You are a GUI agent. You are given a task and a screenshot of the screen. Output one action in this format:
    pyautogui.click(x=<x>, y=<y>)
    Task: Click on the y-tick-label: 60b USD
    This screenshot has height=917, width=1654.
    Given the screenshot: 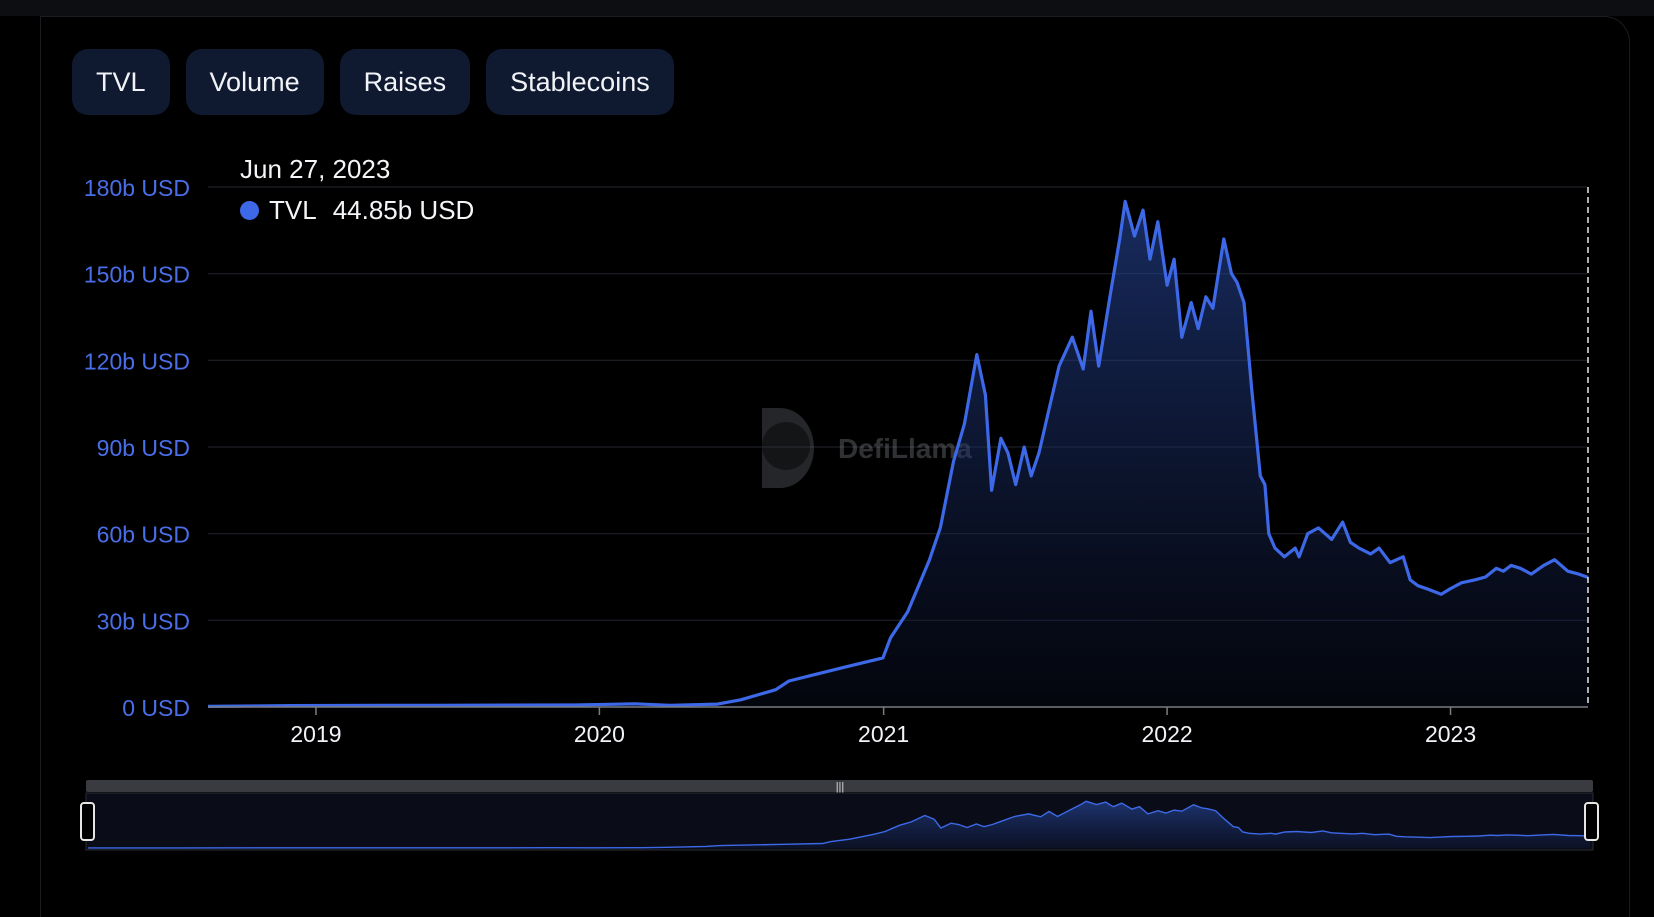 What is the action you would take?
    pyautogui.click(x=143, y=535)
    